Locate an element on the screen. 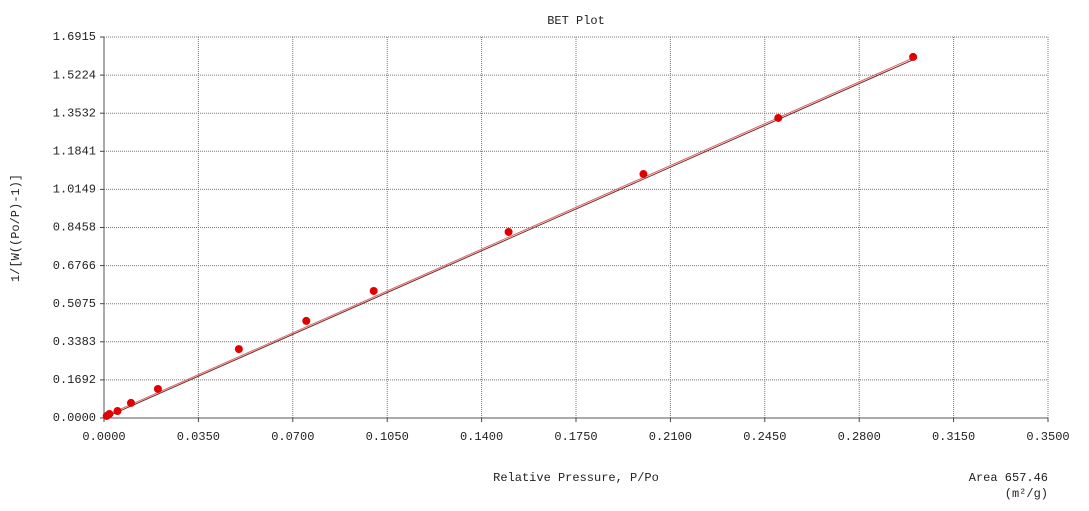  x-tick-label: 0.1750 is located at coordinates (575, 437).